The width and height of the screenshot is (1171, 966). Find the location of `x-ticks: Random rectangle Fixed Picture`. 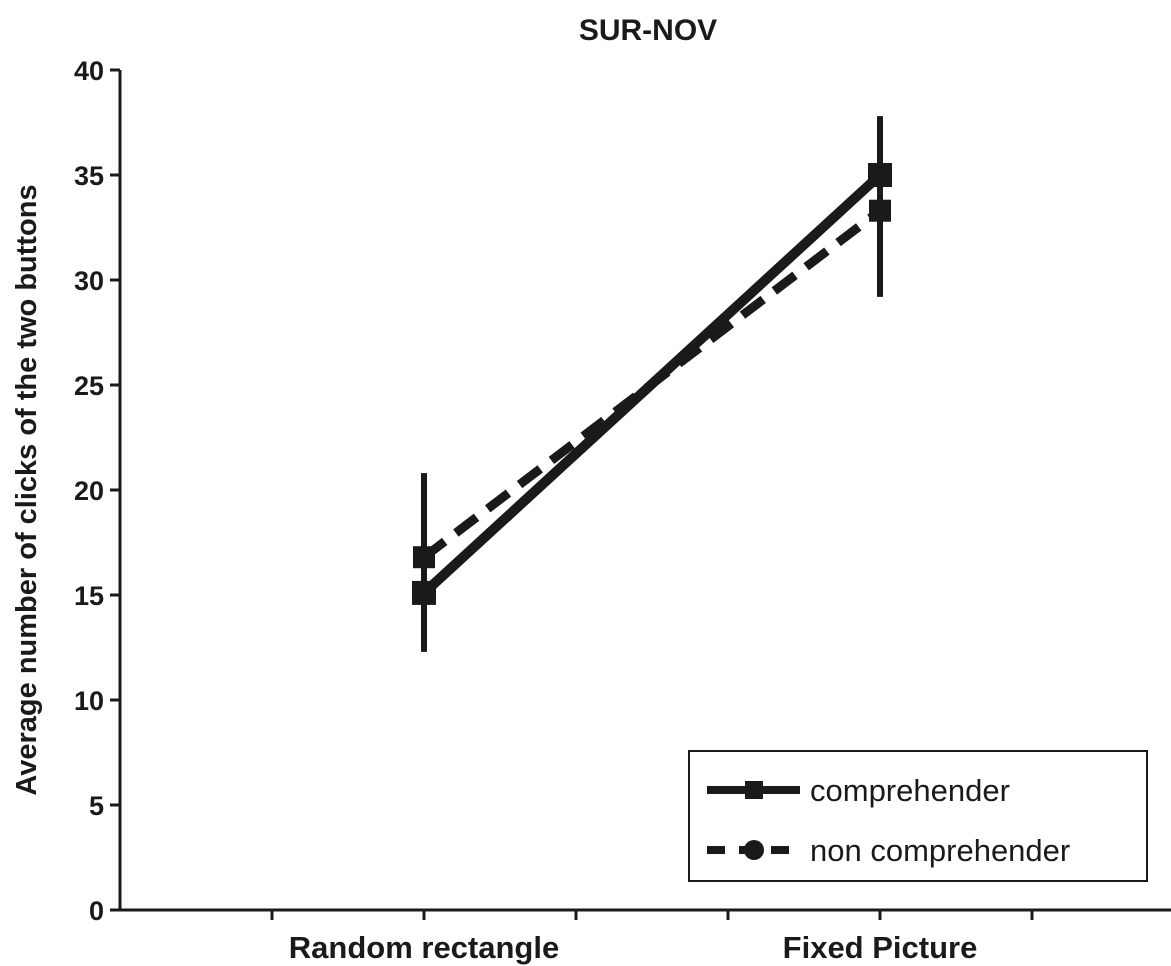

x-ticks: Random rectangle Fixed Picture is located at coordinates (652, 937).